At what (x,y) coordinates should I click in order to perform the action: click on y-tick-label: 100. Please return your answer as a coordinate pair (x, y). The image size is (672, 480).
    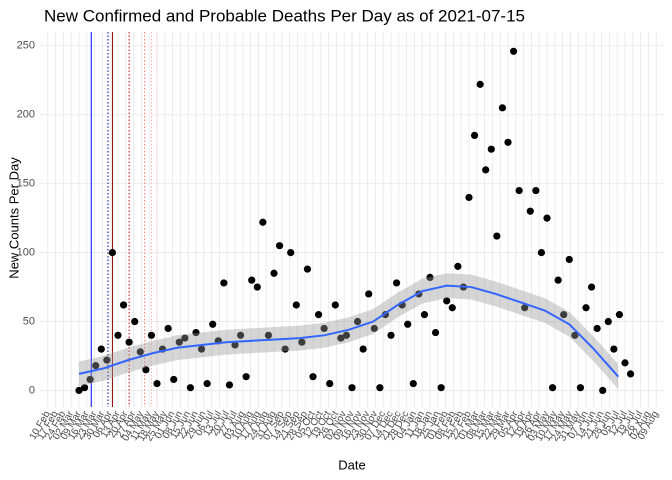
    Looking at the image, I should click on (26, 252).